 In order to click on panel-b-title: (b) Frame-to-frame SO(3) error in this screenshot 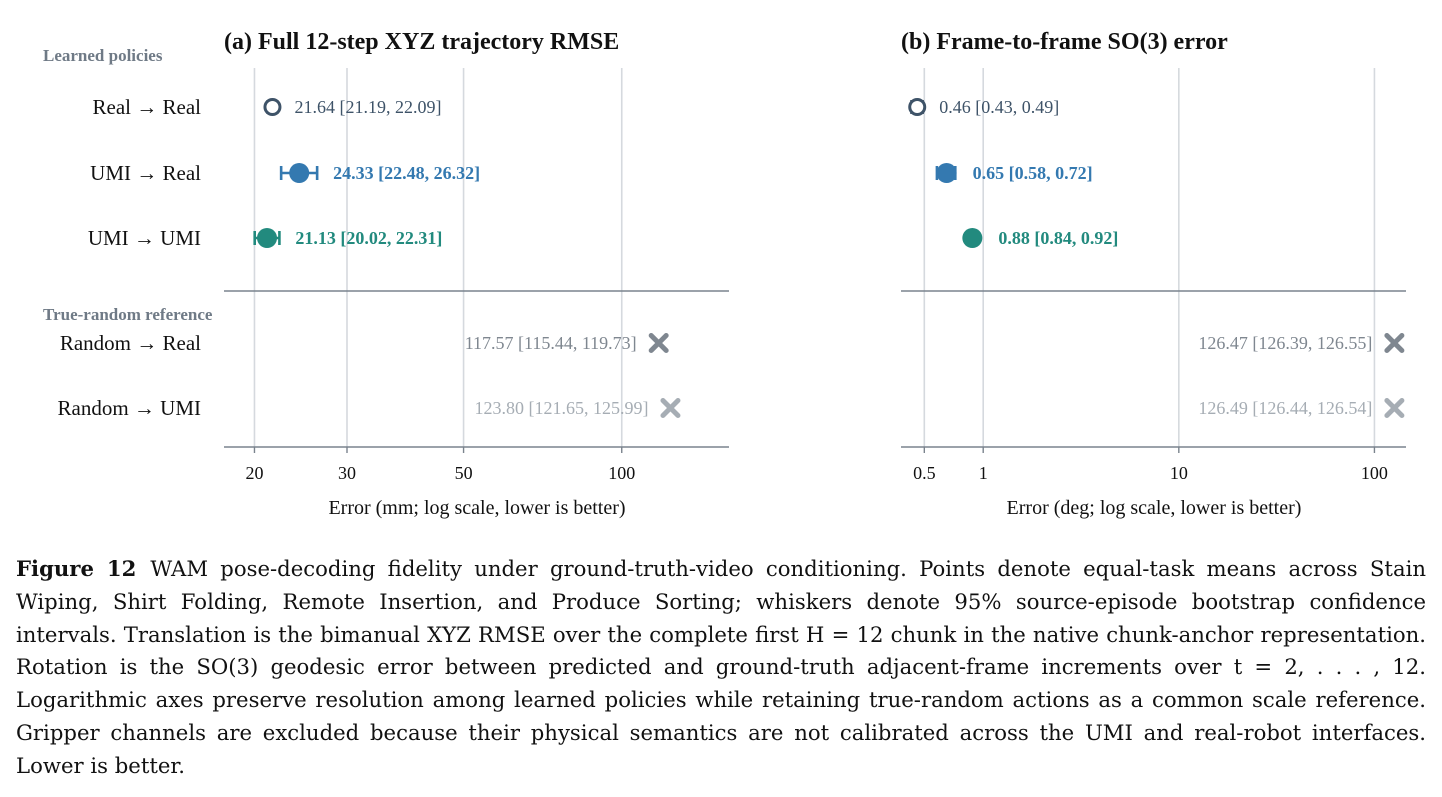, I will do `click(1064, 42)`.